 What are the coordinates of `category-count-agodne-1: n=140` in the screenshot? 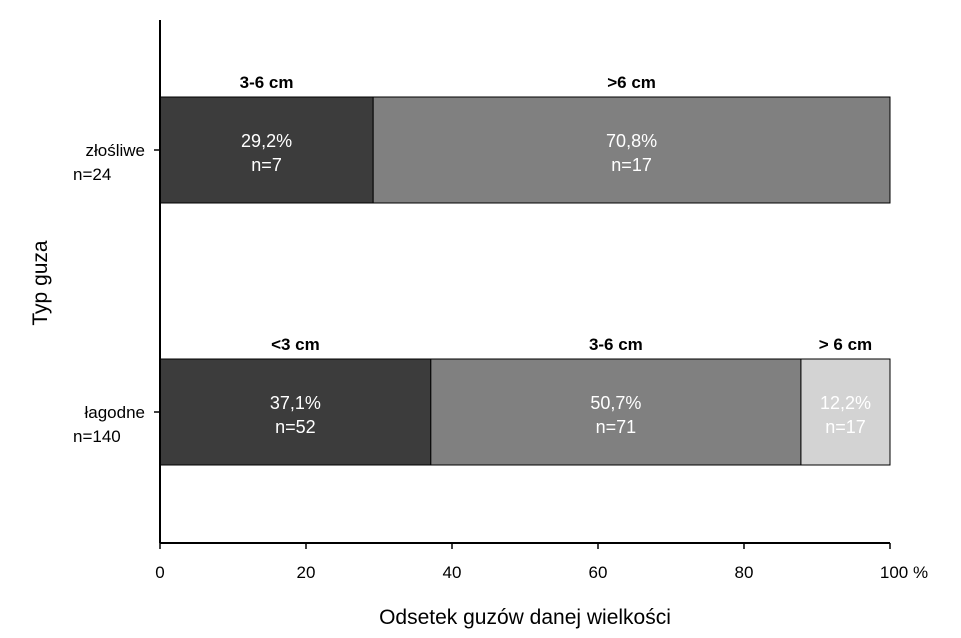 It's located at (97, 436).